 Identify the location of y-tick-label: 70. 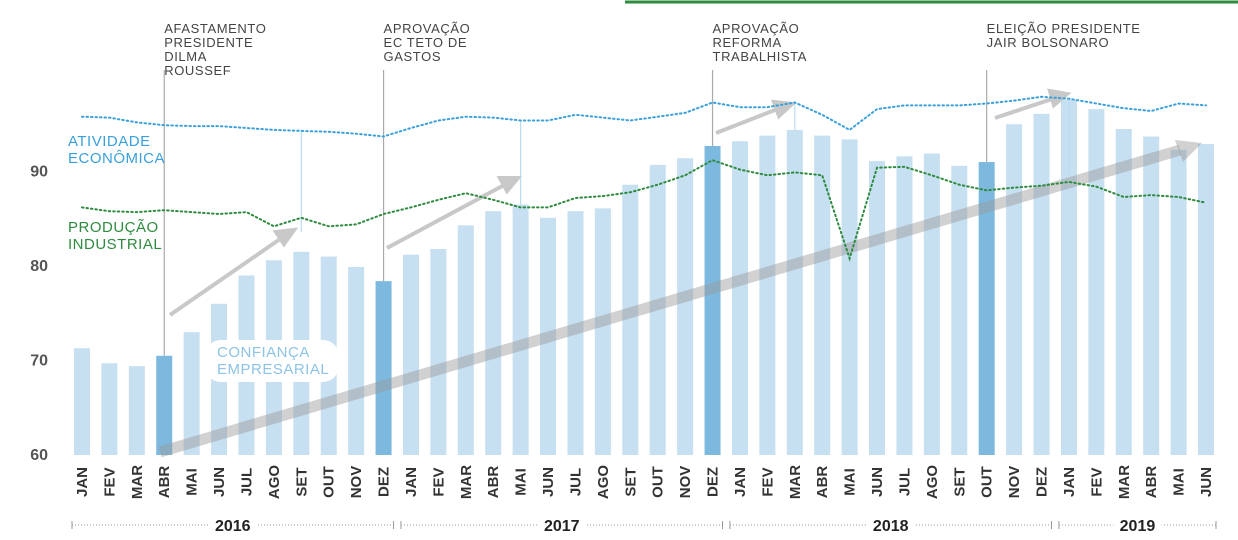
(39, 361).